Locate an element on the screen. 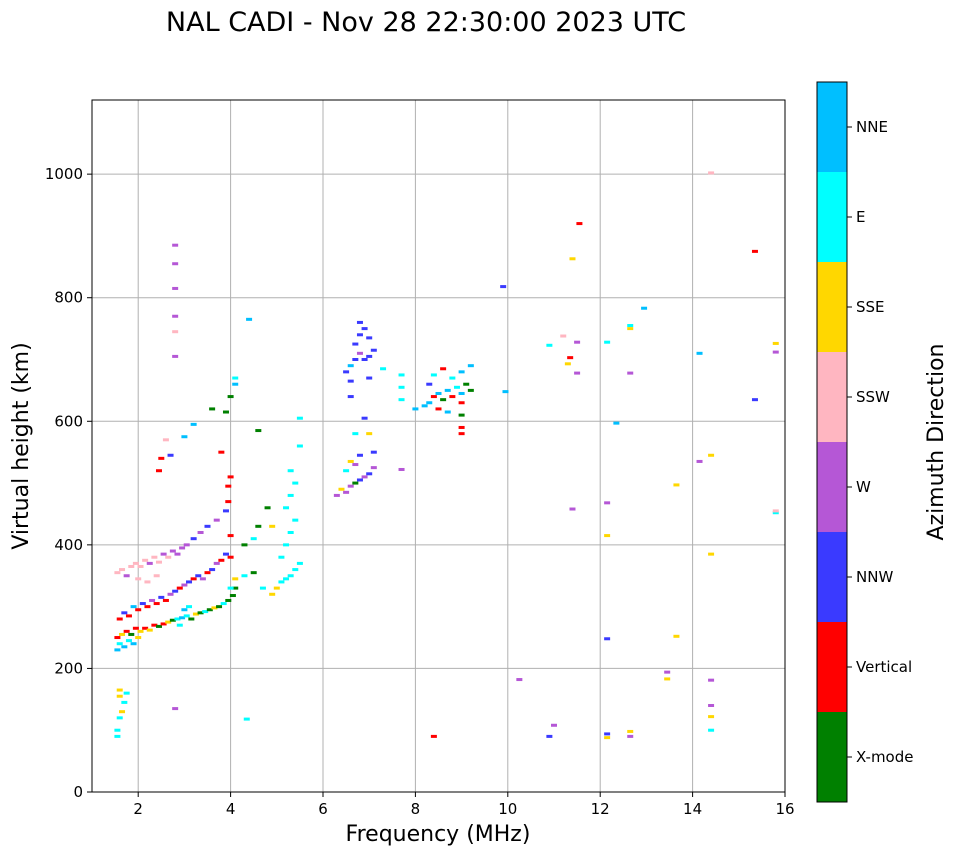 This screenshot has width=958, height=857. colorbar-frame is located at coordinates (832, 442).